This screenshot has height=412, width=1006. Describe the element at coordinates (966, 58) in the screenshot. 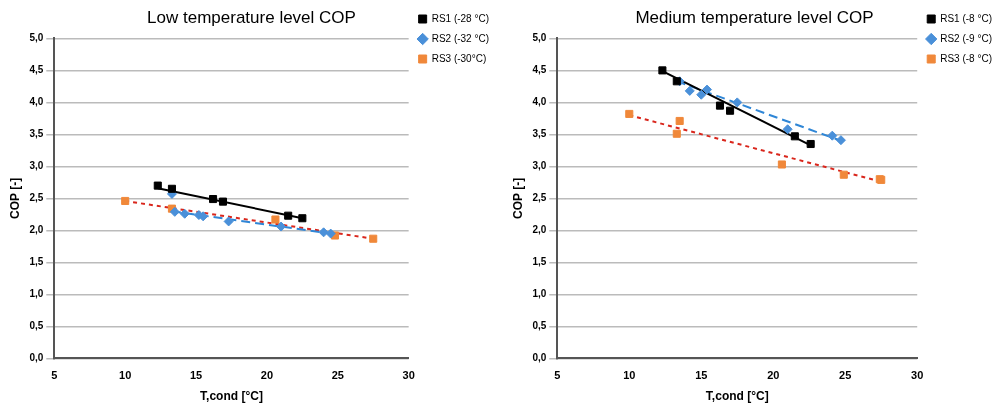

I see `legend-label: RS3 (-8 °C)` at that location.